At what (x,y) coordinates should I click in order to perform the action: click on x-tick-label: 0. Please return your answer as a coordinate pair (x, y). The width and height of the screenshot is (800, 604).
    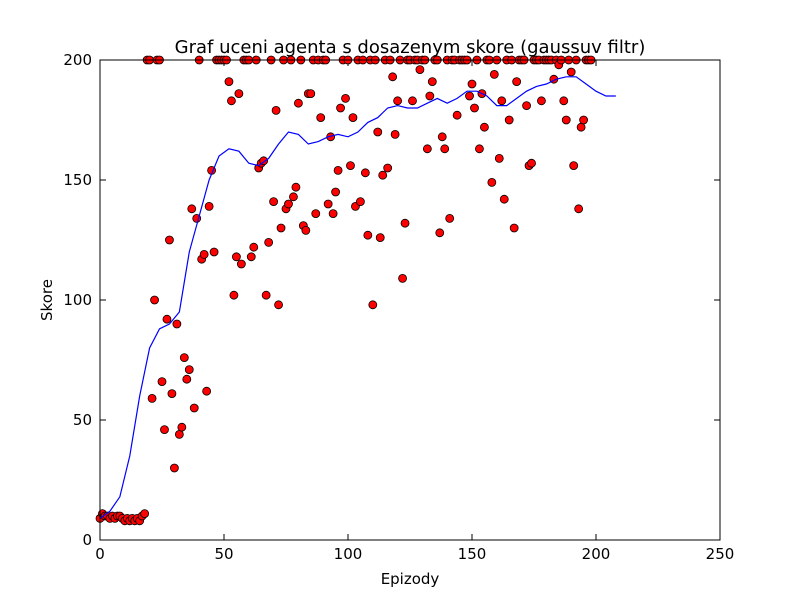
    Looking at the image, I should click on (100, 554).